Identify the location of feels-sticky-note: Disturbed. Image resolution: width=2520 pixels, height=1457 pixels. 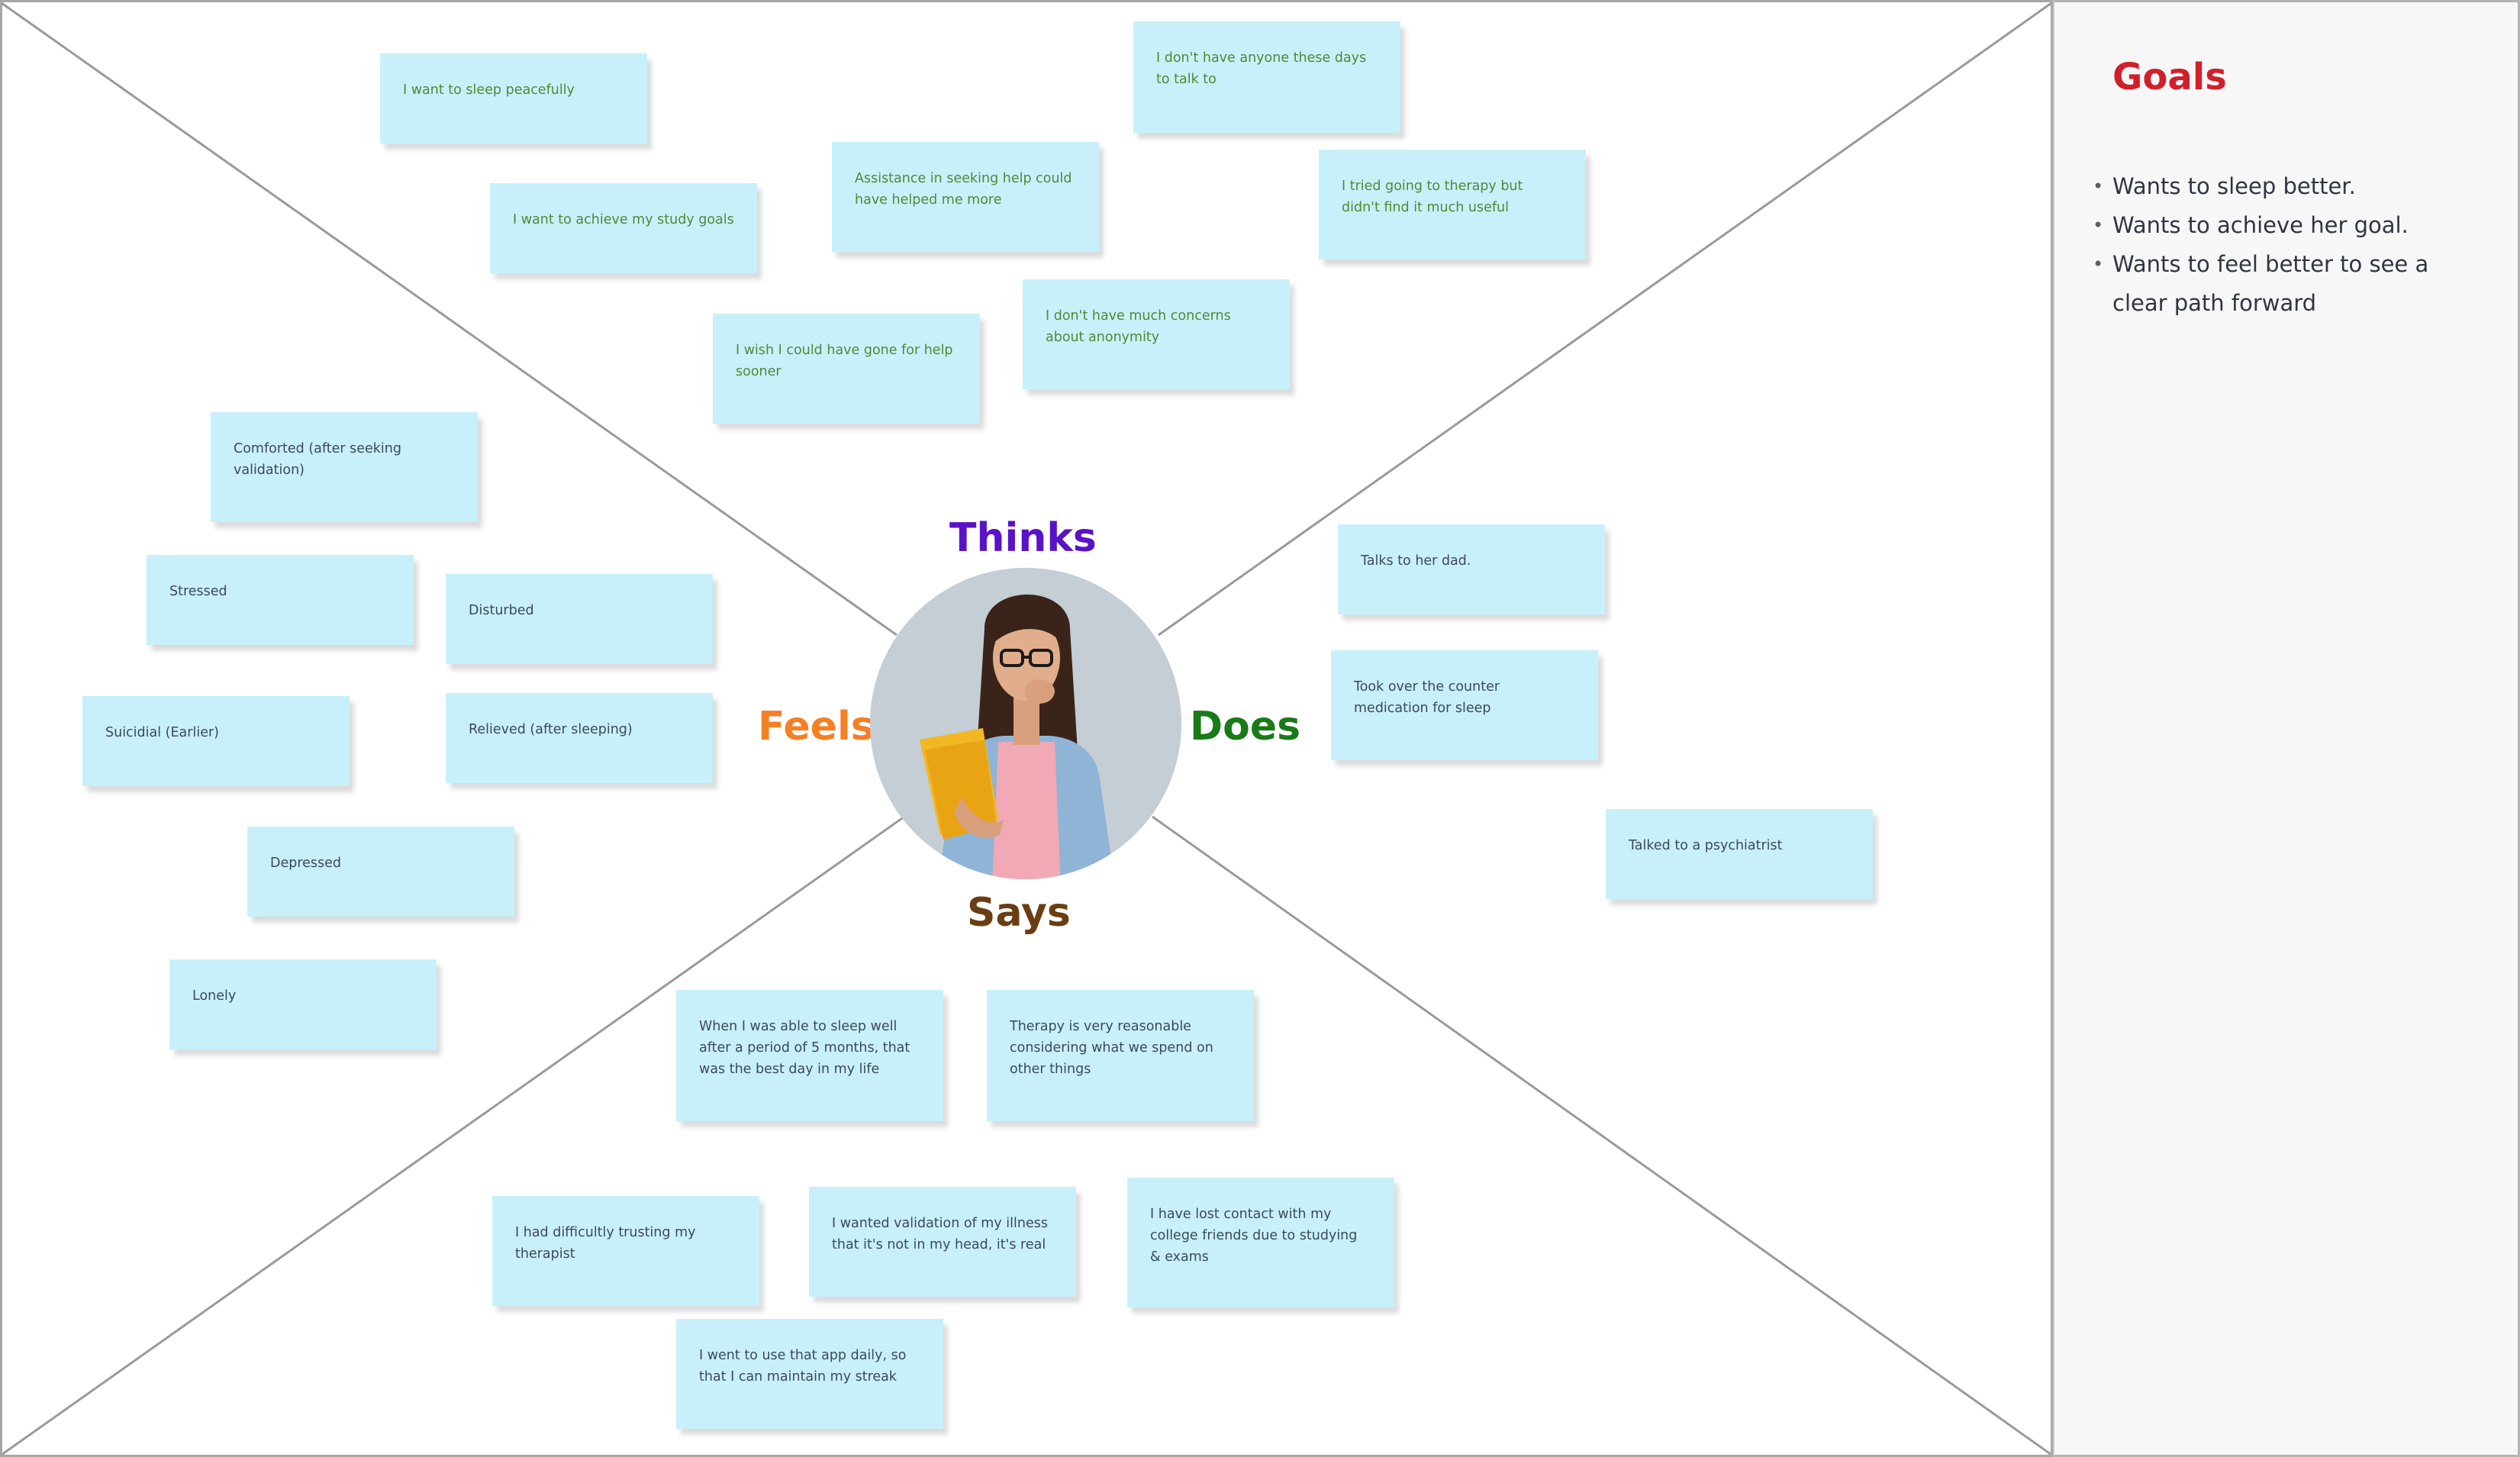
(579, 619).